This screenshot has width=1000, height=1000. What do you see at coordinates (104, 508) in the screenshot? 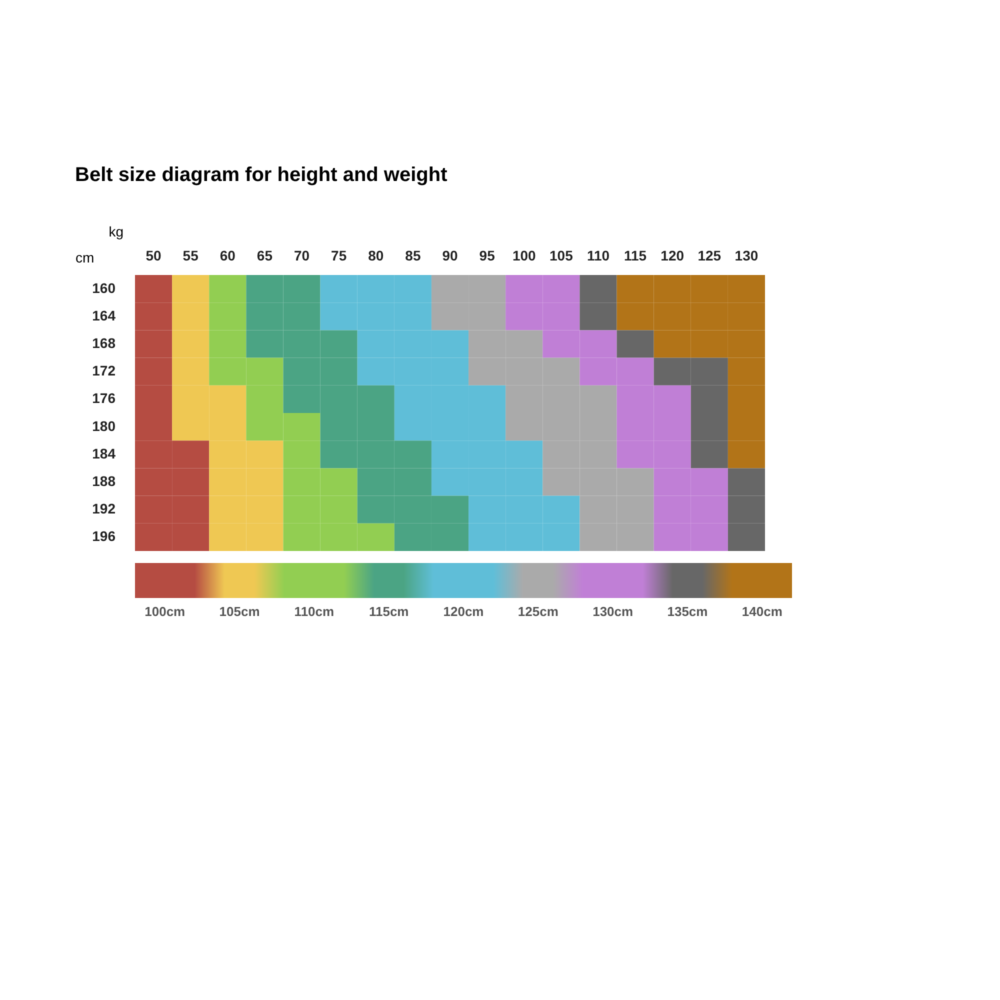
I see `y-tick-label: 192` at bounding box center [104, 508].